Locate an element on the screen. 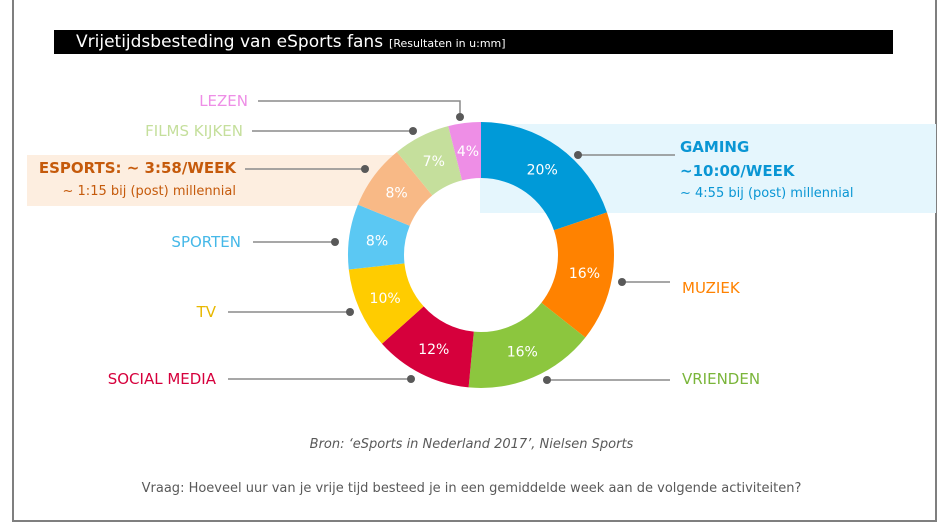 Image resolution: width=943 pixels, height=532 pixels. label-gaming: GAMING is located at coordinates (715, 147).